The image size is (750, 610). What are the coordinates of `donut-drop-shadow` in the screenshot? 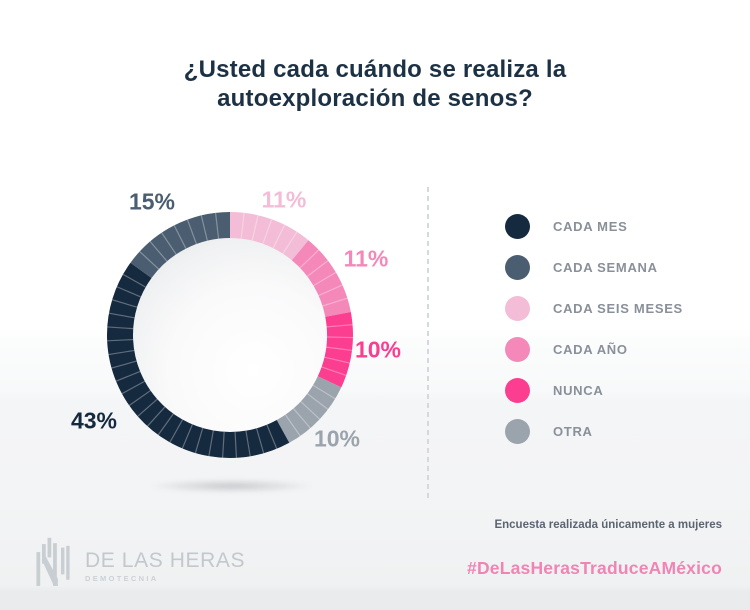 It's located at (231, 486).